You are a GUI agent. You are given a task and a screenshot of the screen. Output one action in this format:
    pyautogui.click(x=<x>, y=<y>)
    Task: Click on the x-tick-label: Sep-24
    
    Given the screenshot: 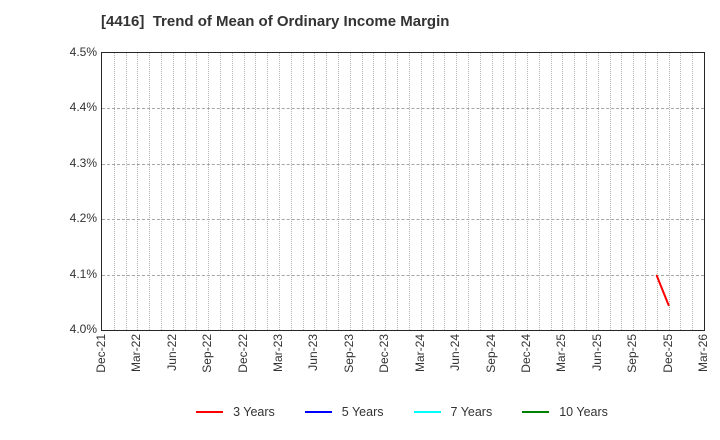 What is the action you would take?
    pyautogui.click(x=490, y=353)
    